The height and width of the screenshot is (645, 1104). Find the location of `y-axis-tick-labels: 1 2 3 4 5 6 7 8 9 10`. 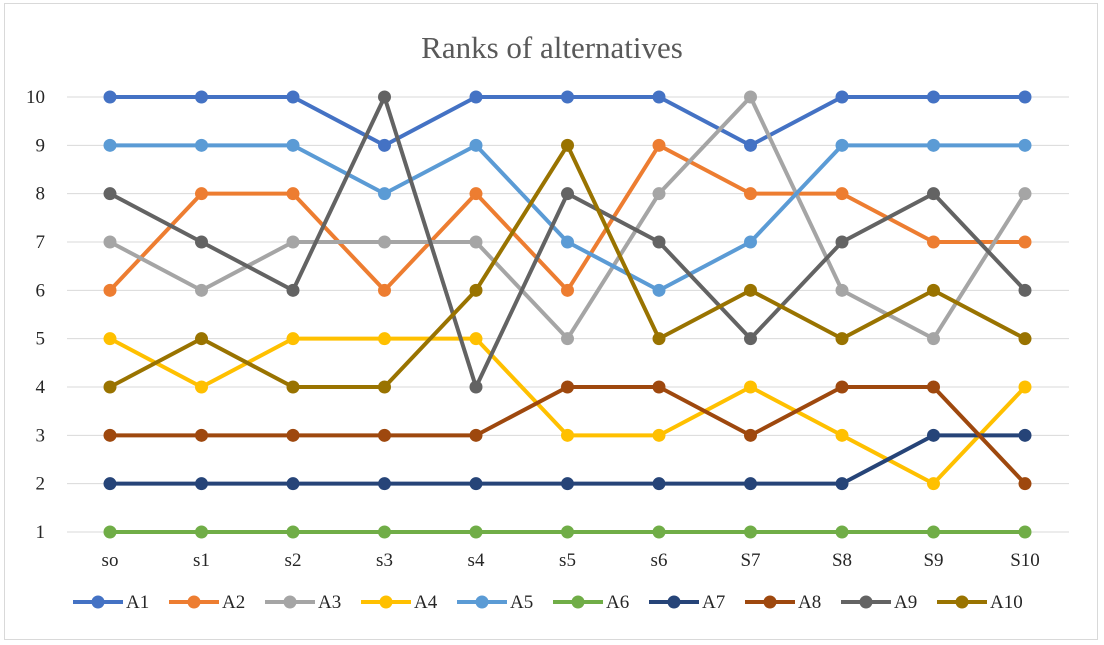

y-axis-tick-labels: 1 2 3 4 5 6 7 8 9 10 is located at coordinates (36, 315).